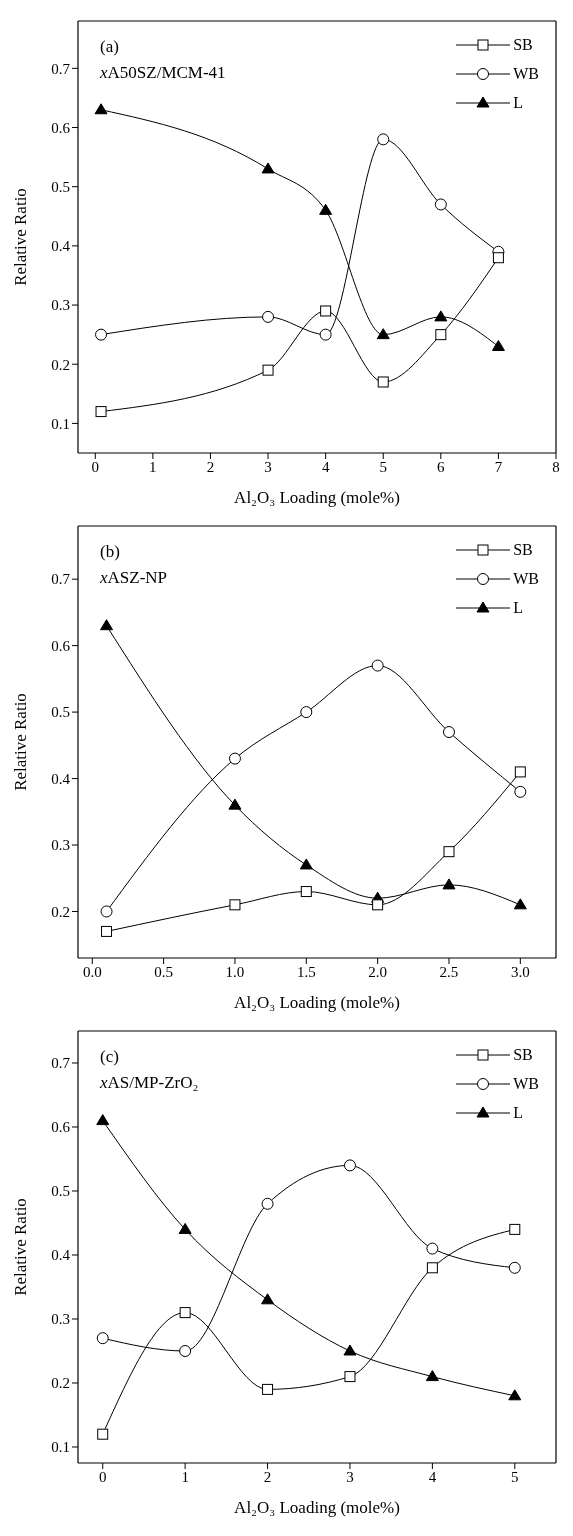  I want to click on x-tick-label: 2.0, so click(378, 971).